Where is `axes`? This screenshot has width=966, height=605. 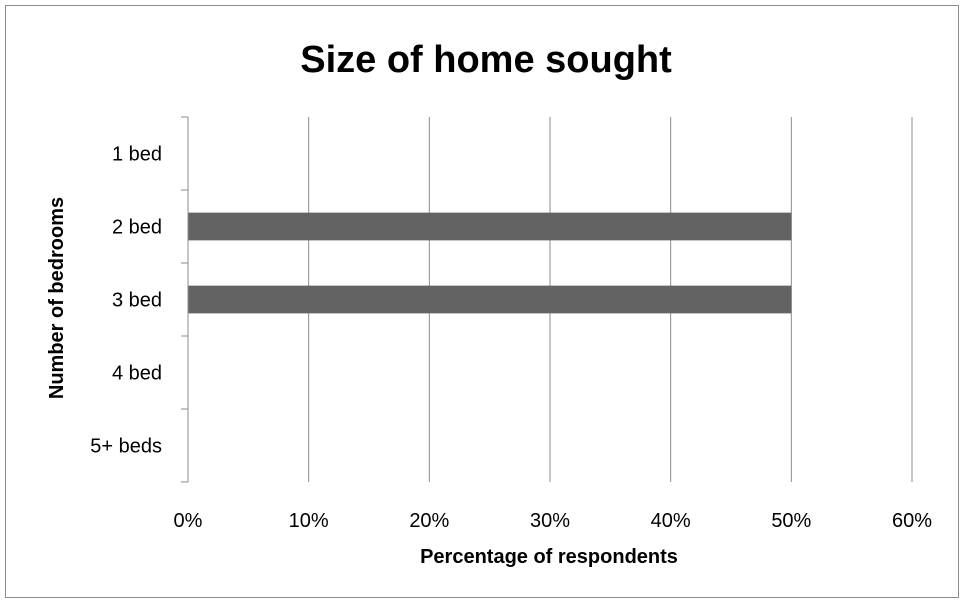 axes is located at coordinates (185, 299).